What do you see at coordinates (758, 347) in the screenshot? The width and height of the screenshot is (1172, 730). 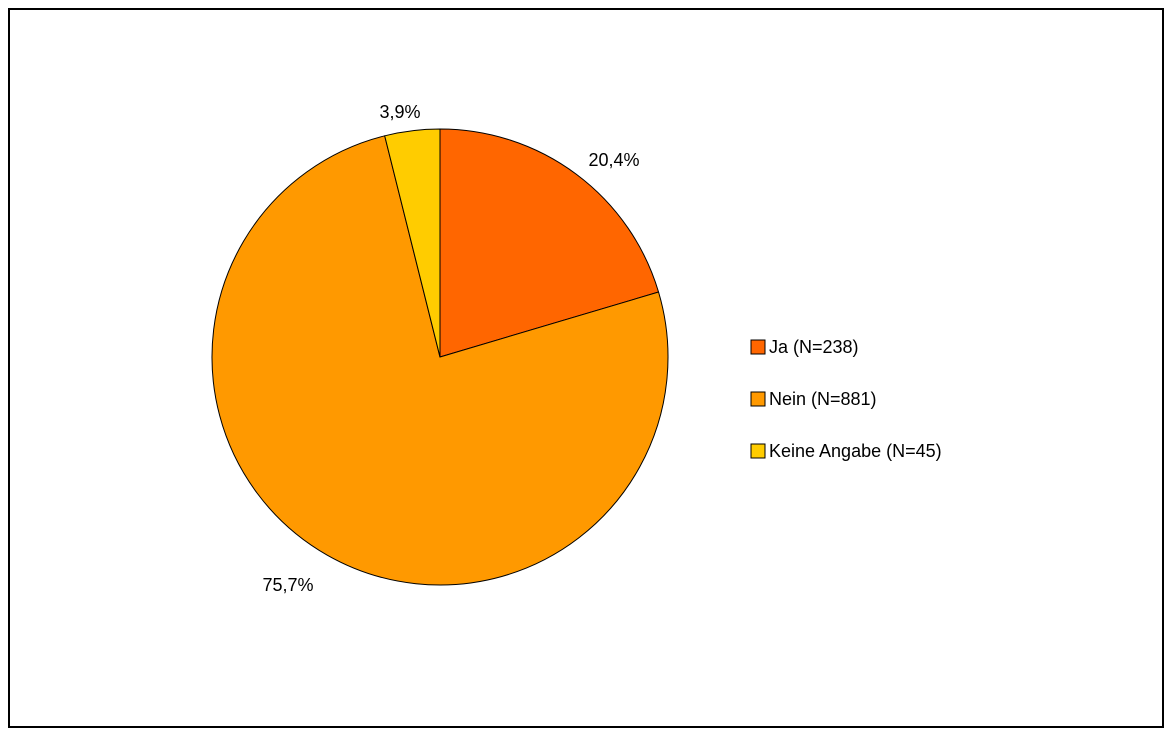 I see `legend-swatch-ja` at bounding box center [758, 347].